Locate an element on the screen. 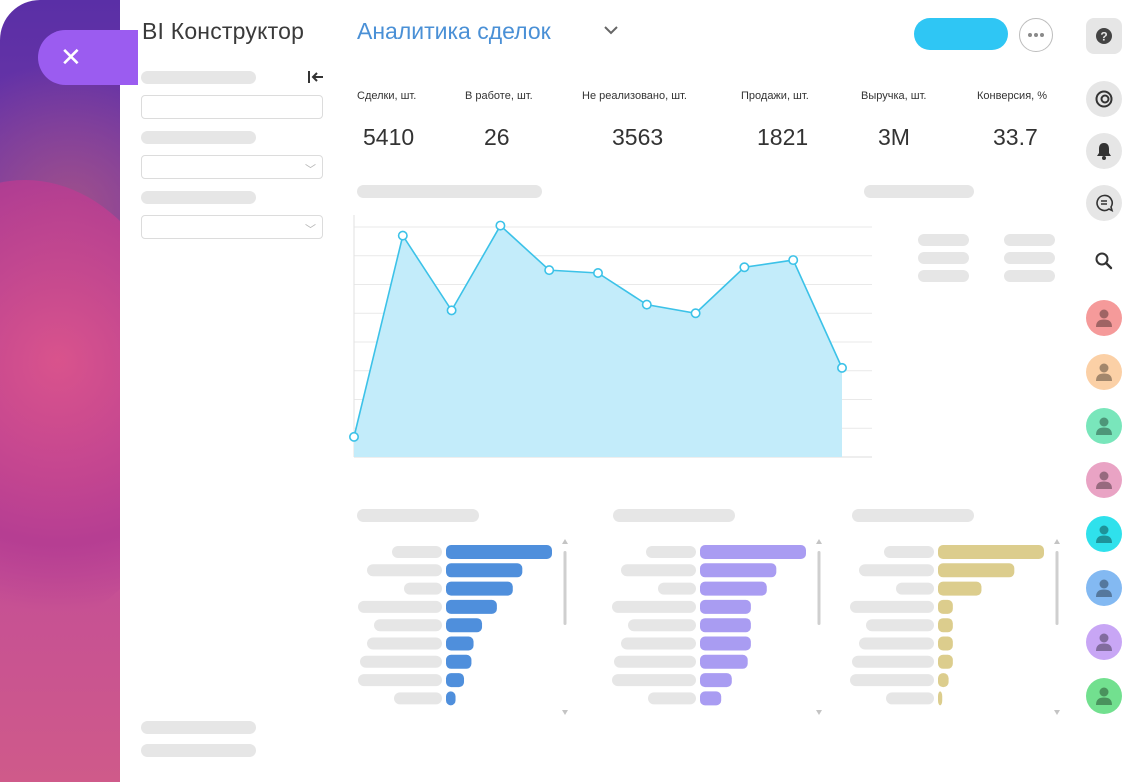 The height and width of the screenshot is (782, 1142). search-icon is located at coordinates (1104, 261).